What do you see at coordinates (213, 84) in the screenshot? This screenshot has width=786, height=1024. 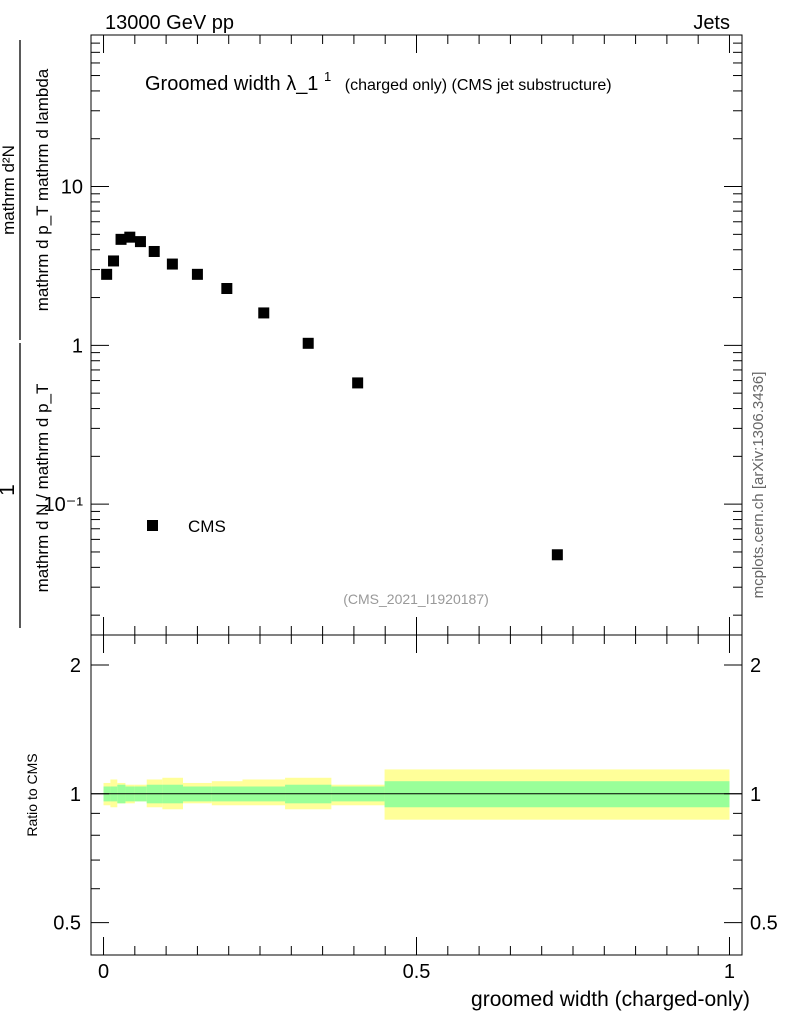 I see `plot-title-main: Groomed width` at bounding box center [213, 84].